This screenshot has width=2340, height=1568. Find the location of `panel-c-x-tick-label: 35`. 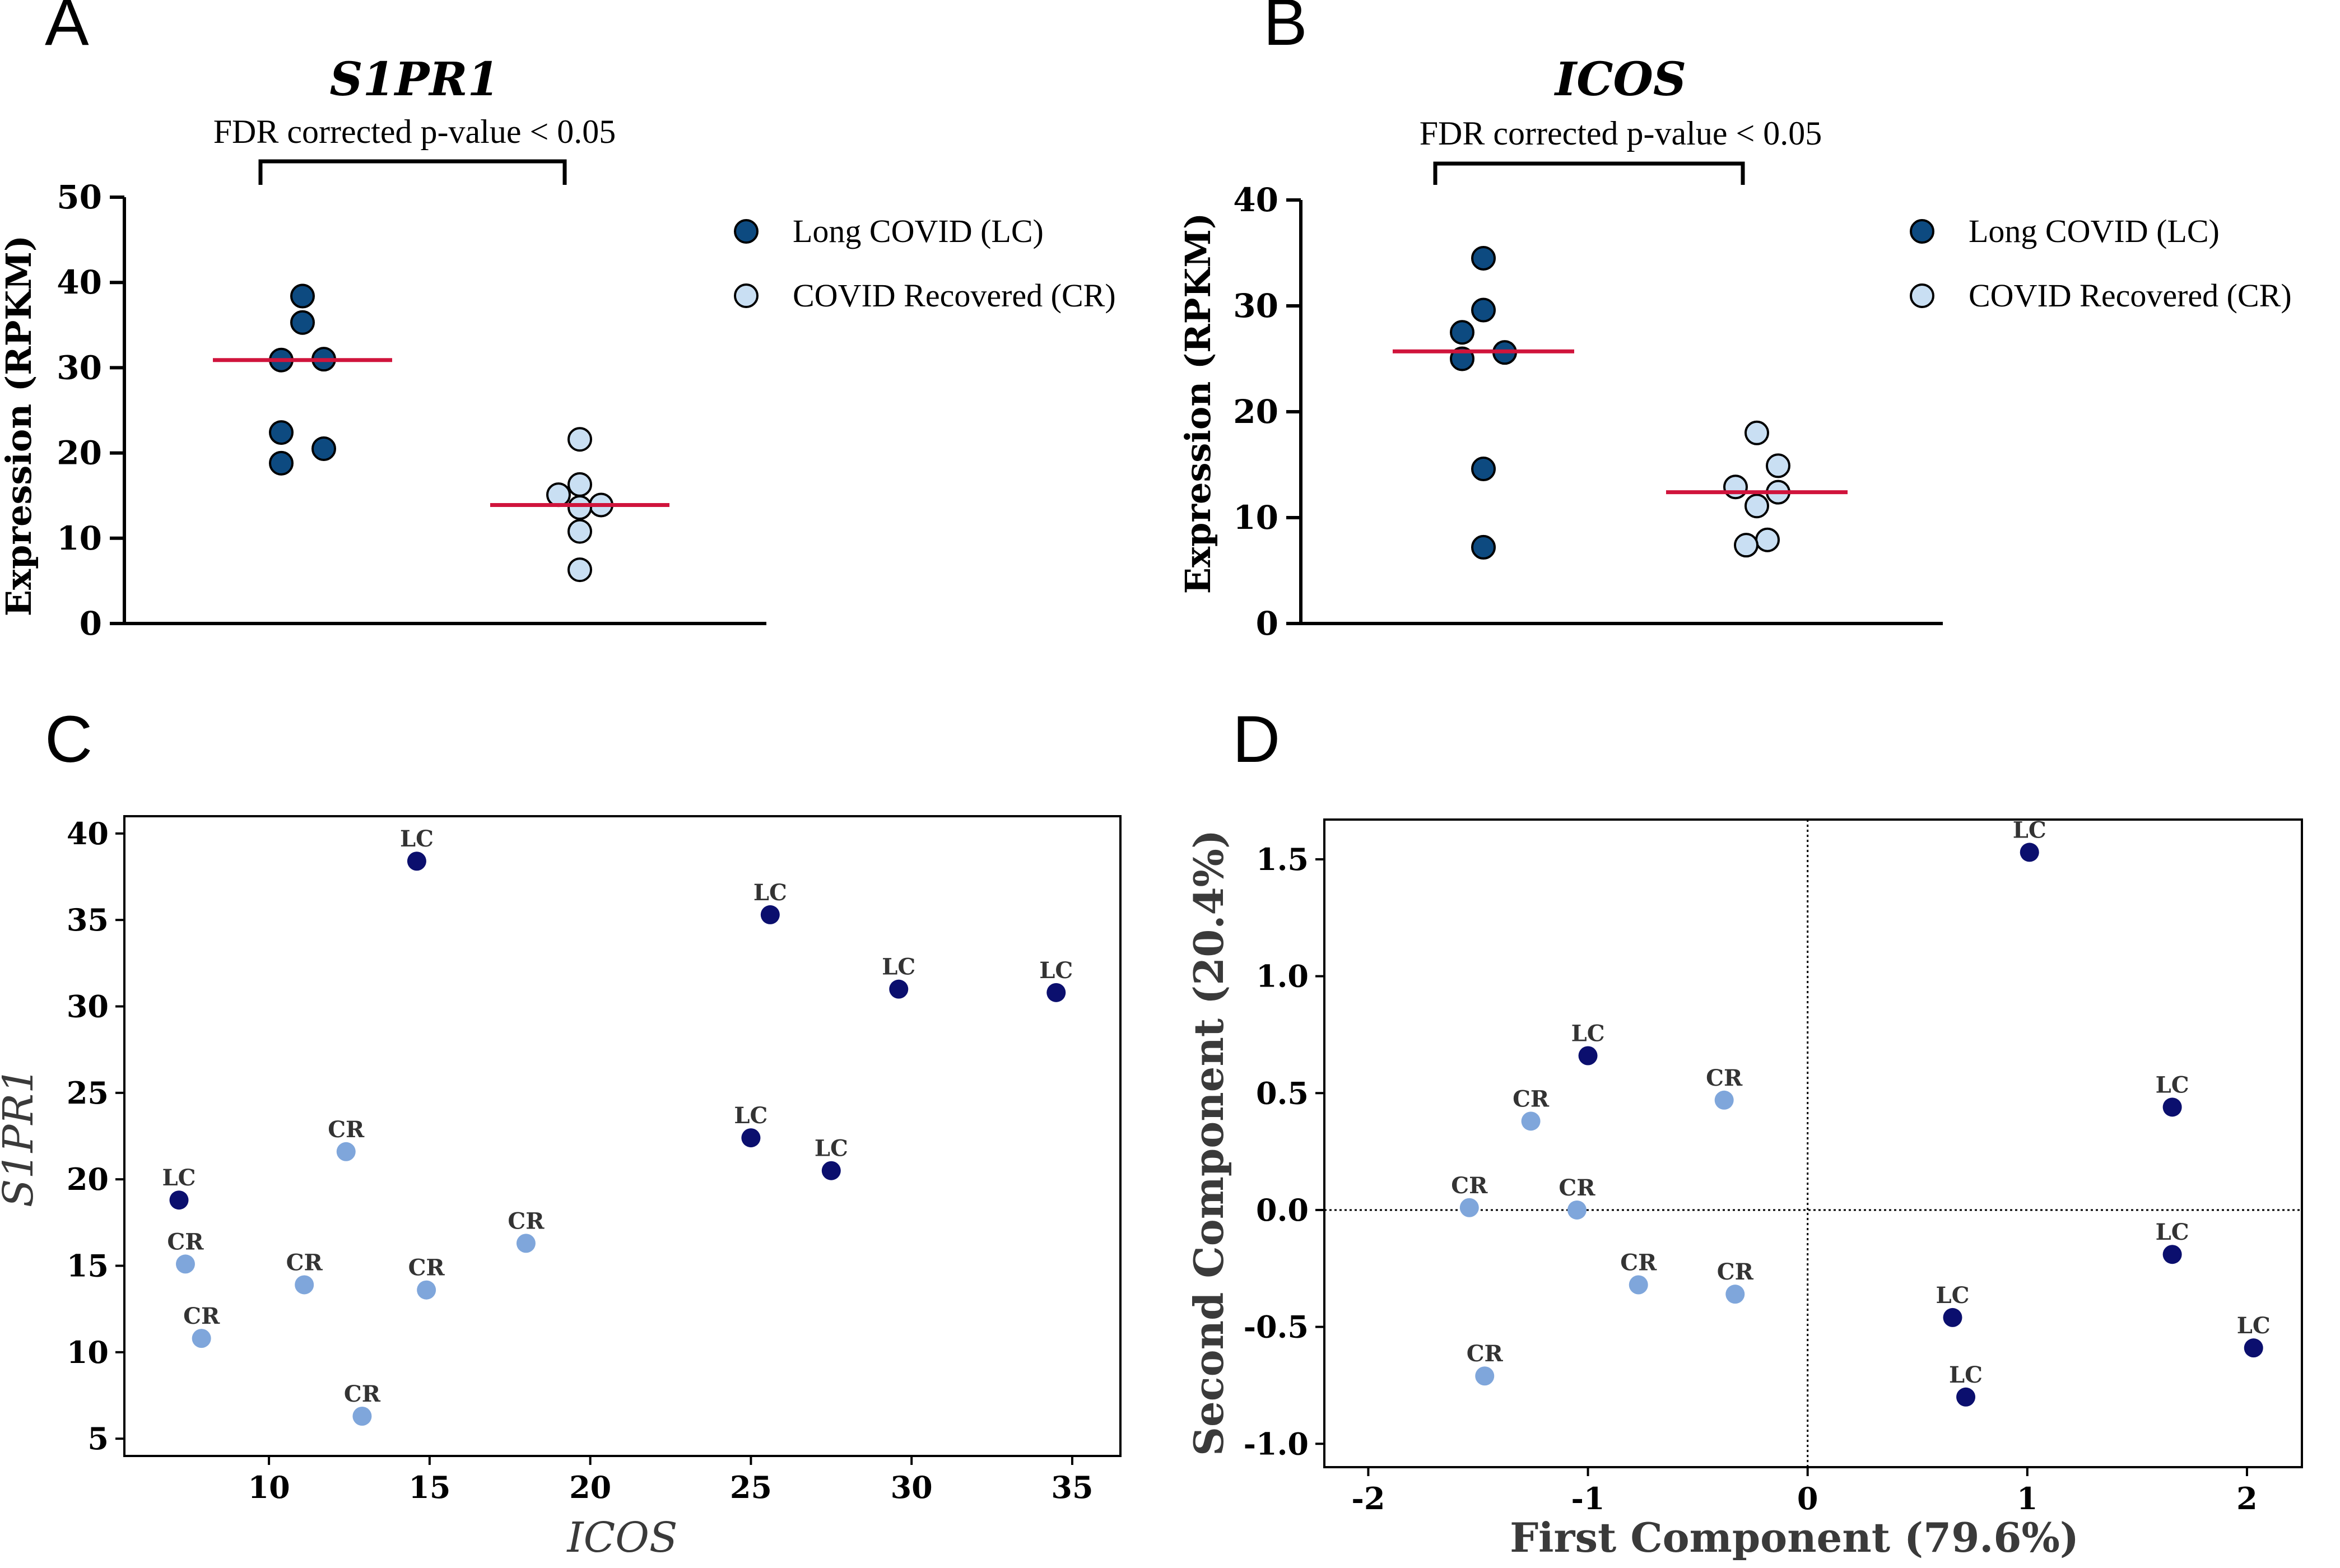

panel-c-x-tick-label: 35 is located at coordinates (1072, 1487).